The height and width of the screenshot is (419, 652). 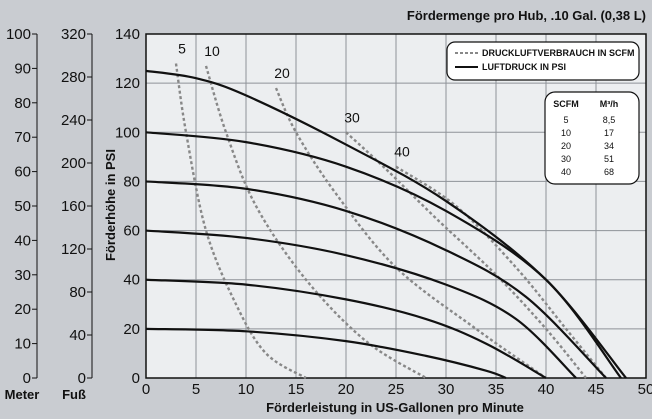 I want to click on conversion-table: SCFM M³/h 5 8,5 10 17 20 34 30 51 40 68, so click(x=592, y=138).